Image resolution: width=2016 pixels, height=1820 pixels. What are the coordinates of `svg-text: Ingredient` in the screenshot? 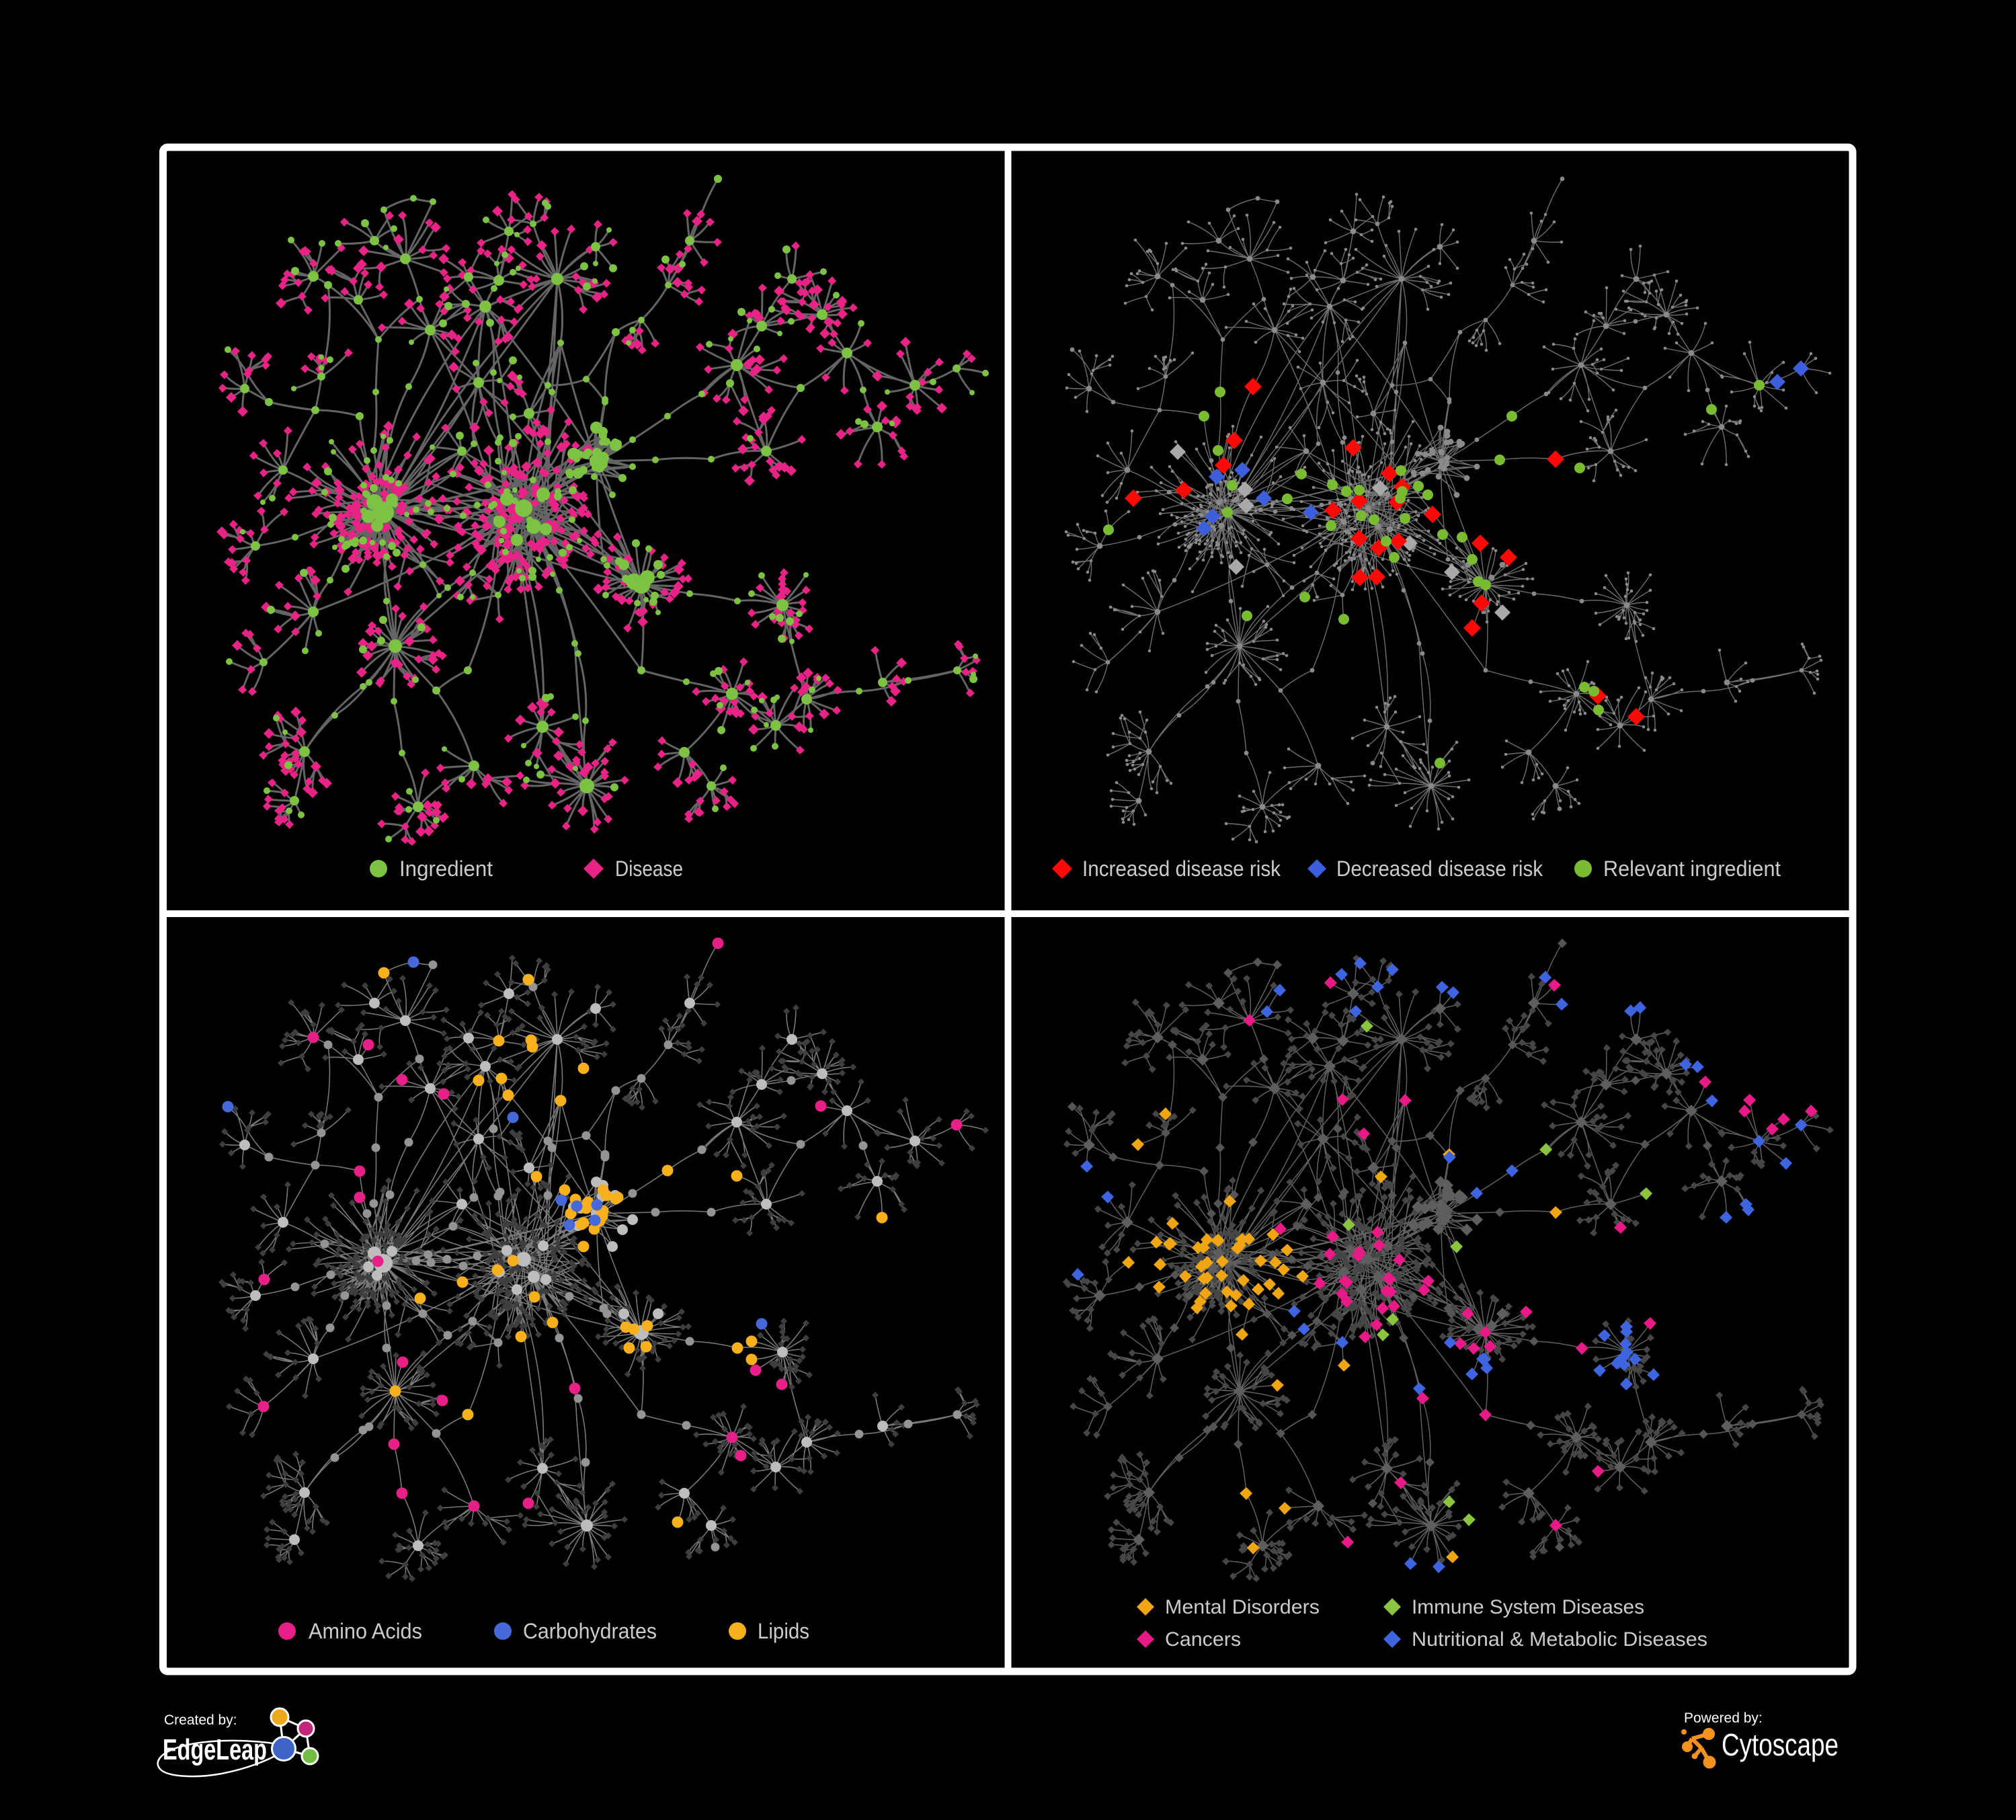 It's located at (446, 869).